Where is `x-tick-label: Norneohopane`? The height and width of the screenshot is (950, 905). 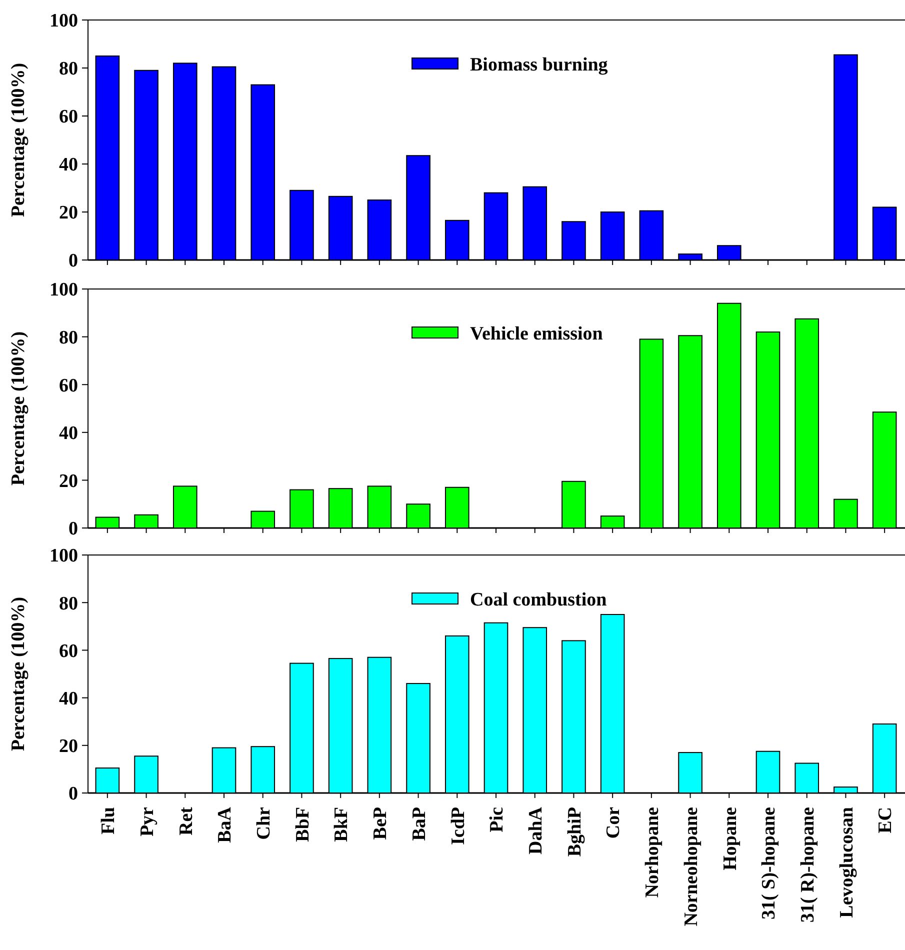 x-tick-label: Norneohopane is located at coordinates (691, 866).